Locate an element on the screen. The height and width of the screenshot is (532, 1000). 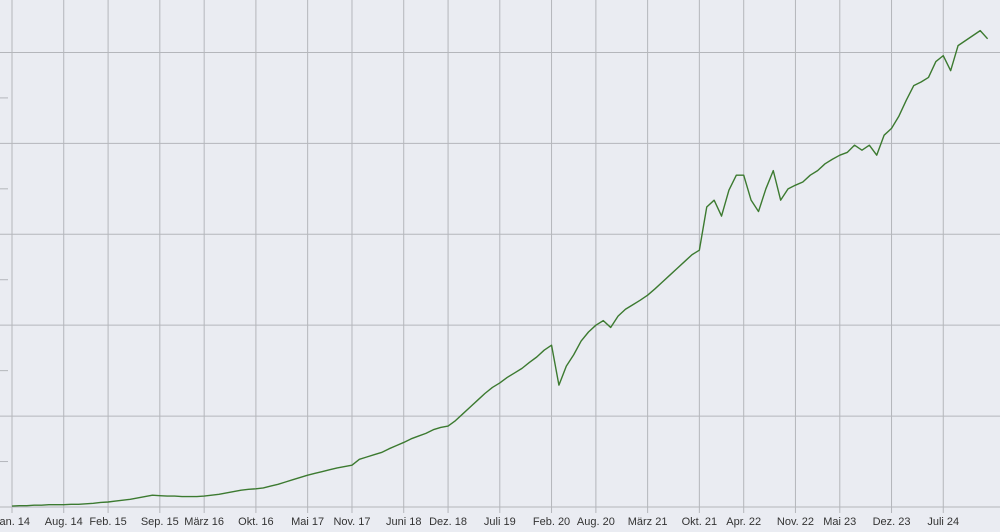
x-tick-label: Nov. 17 is located at coordinates (351, 522).